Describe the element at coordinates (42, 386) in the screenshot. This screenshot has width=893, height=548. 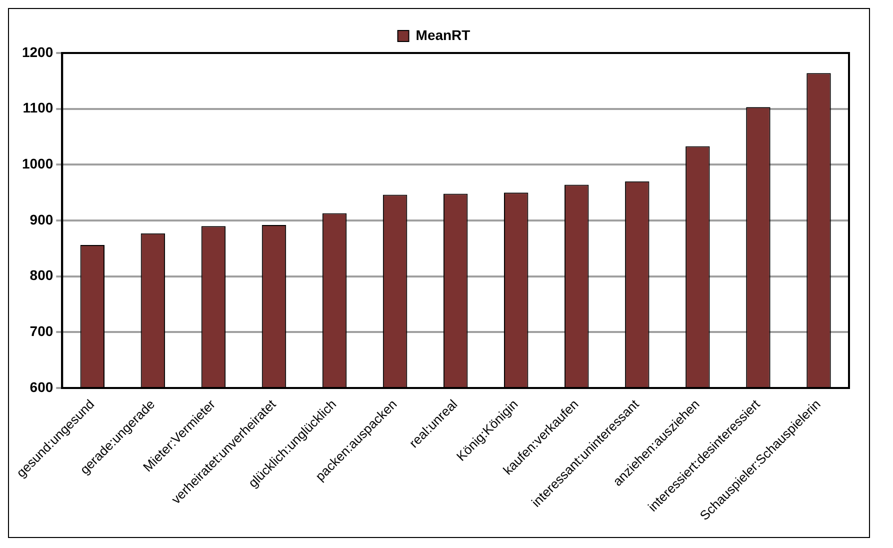
I see `y-tick-label: 600` at that location.